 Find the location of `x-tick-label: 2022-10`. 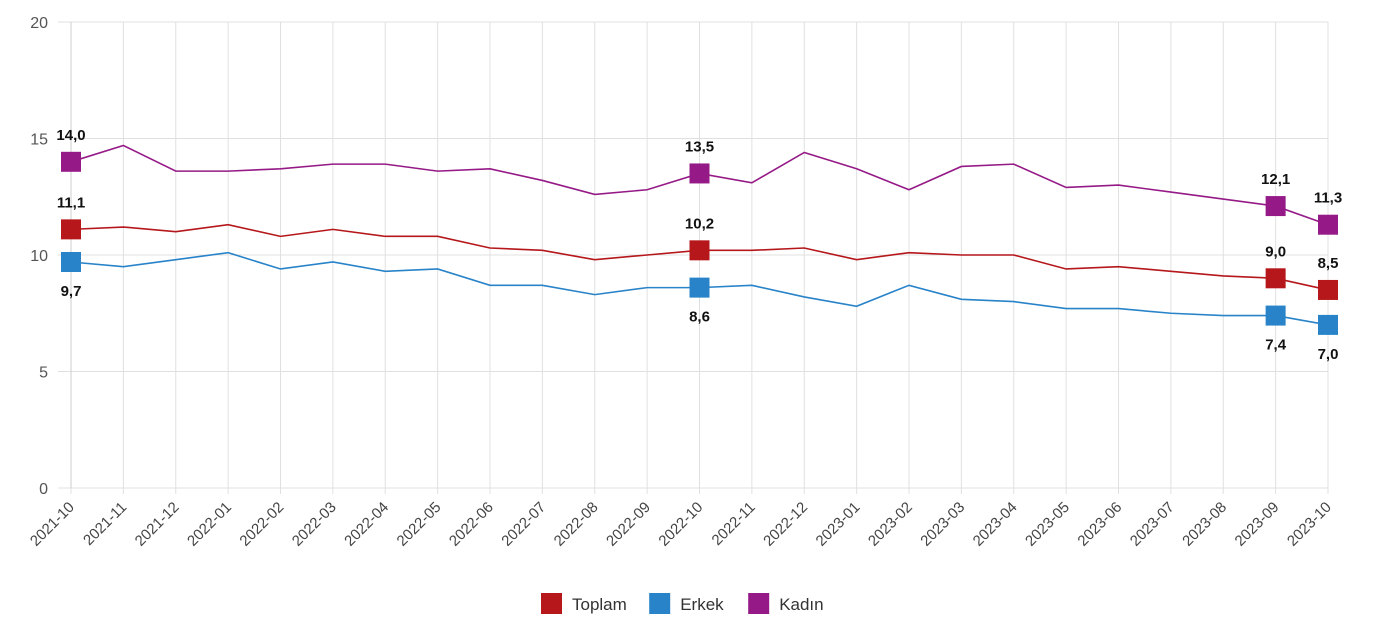

x-tick-label: 2022-10 is located at coordinates (680, 524).